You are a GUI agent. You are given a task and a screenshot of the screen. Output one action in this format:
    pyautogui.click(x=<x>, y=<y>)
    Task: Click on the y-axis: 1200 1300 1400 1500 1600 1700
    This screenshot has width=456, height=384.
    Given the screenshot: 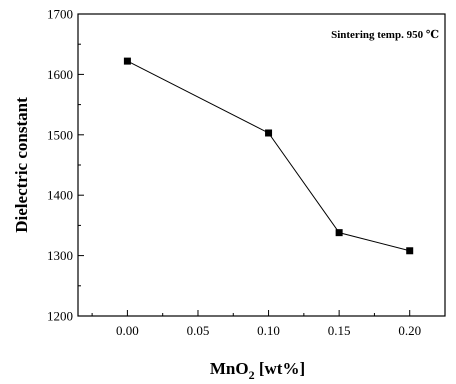 What is the action you would take?
    pyautogui.click(x=65, y=165)
    